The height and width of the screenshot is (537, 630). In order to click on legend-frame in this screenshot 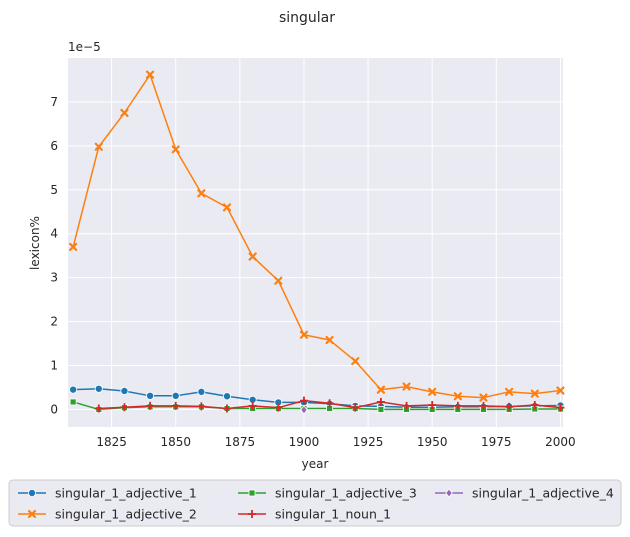, I will do `click(315, 503)`.